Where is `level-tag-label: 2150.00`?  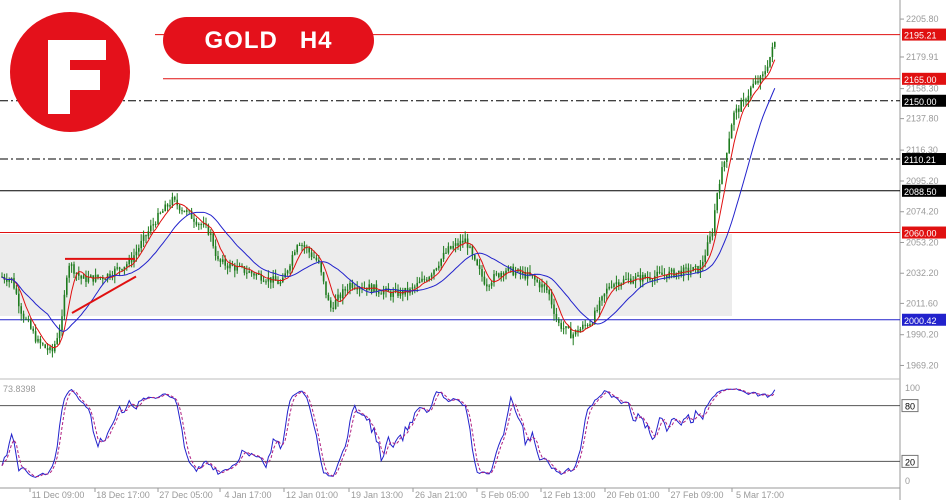 level-tag-label: 2150.00 is located at coordinates (920, 102).